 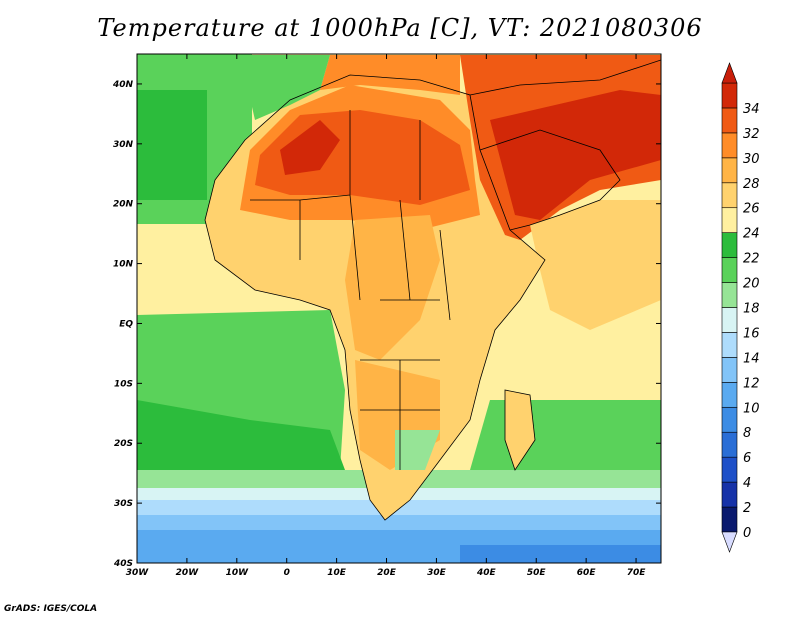 What do you see at coordinates (751, 408) in the screenshot?
I see `colorbar-label: 10` at bounding box center [751, 408].